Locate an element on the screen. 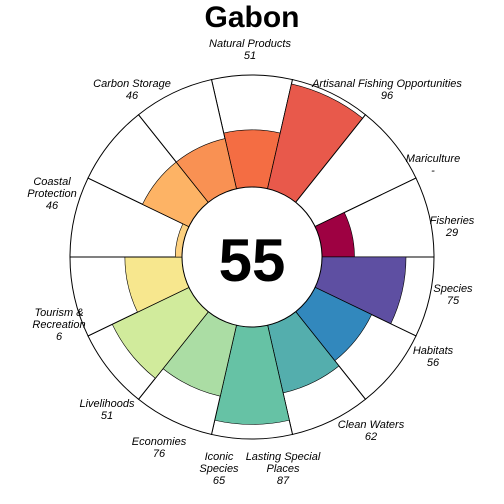 This screenshot has height=504, width=504. petal-value-tourism-and-recreation: 6 is located at coordinates (59, 337).